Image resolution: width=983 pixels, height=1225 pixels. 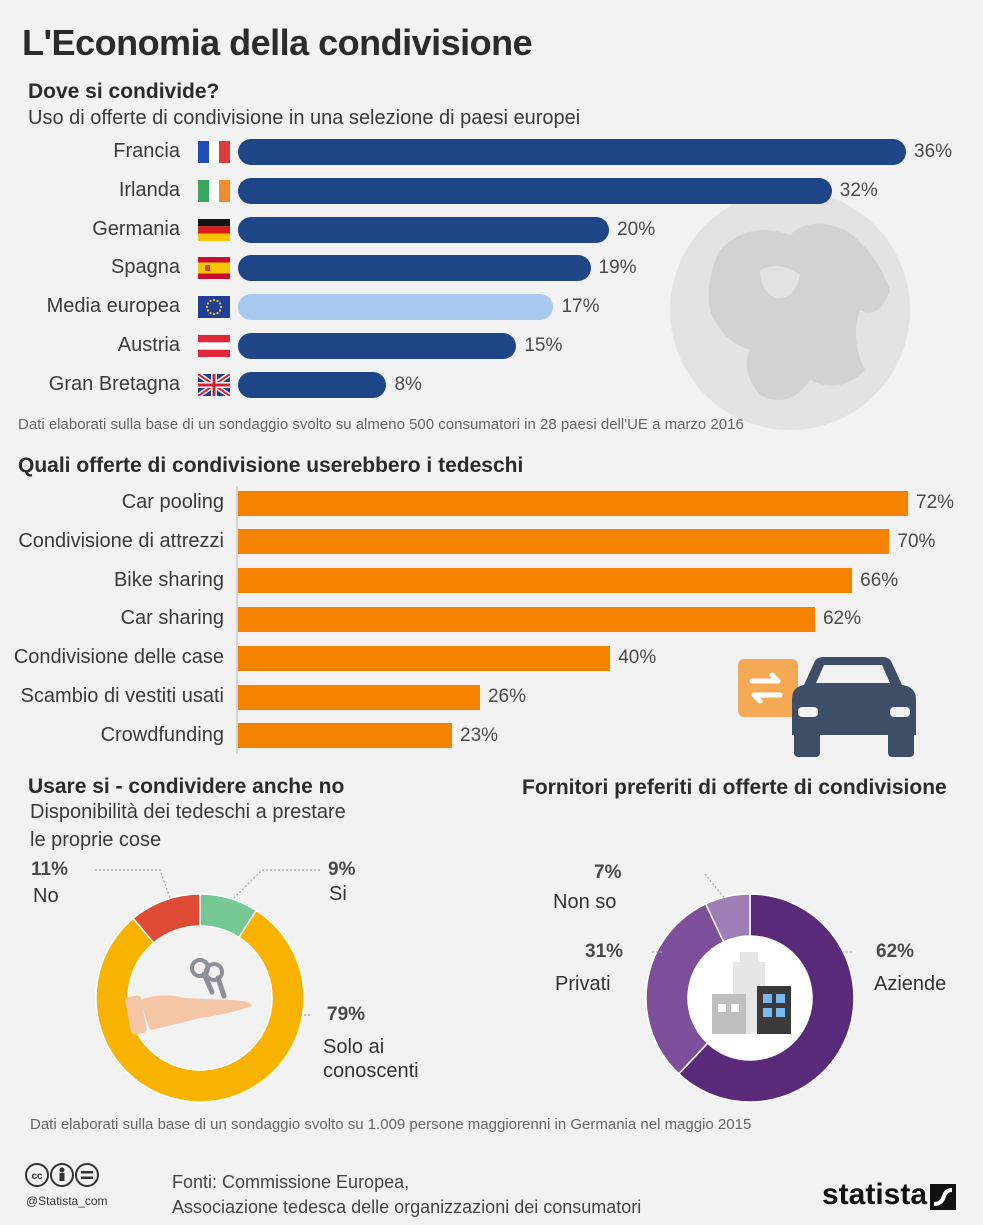 What do you see at coordinates (875, 1194) in the screenshot?
I see `statista-logo-text: statista` at bounding box center [875, 1194].